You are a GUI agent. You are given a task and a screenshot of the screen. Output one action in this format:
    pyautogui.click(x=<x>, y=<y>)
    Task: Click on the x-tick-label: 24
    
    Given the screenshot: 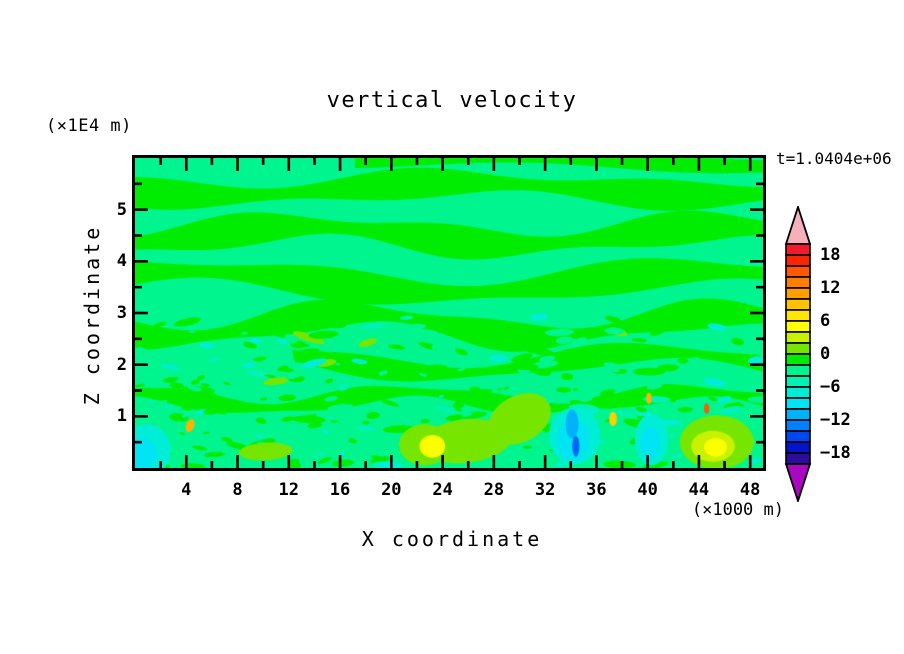 What is the action you would take?
    pyautogui.click(x=442, y=490)
    